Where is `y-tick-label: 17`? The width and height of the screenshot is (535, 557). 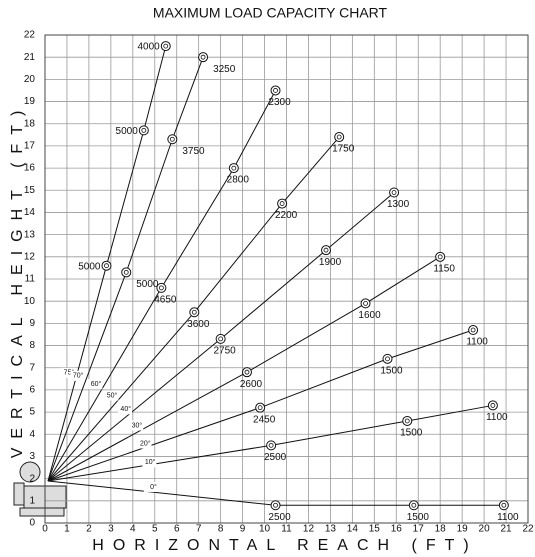
y-tick-label: 17 is located at coordinates (30, 146).